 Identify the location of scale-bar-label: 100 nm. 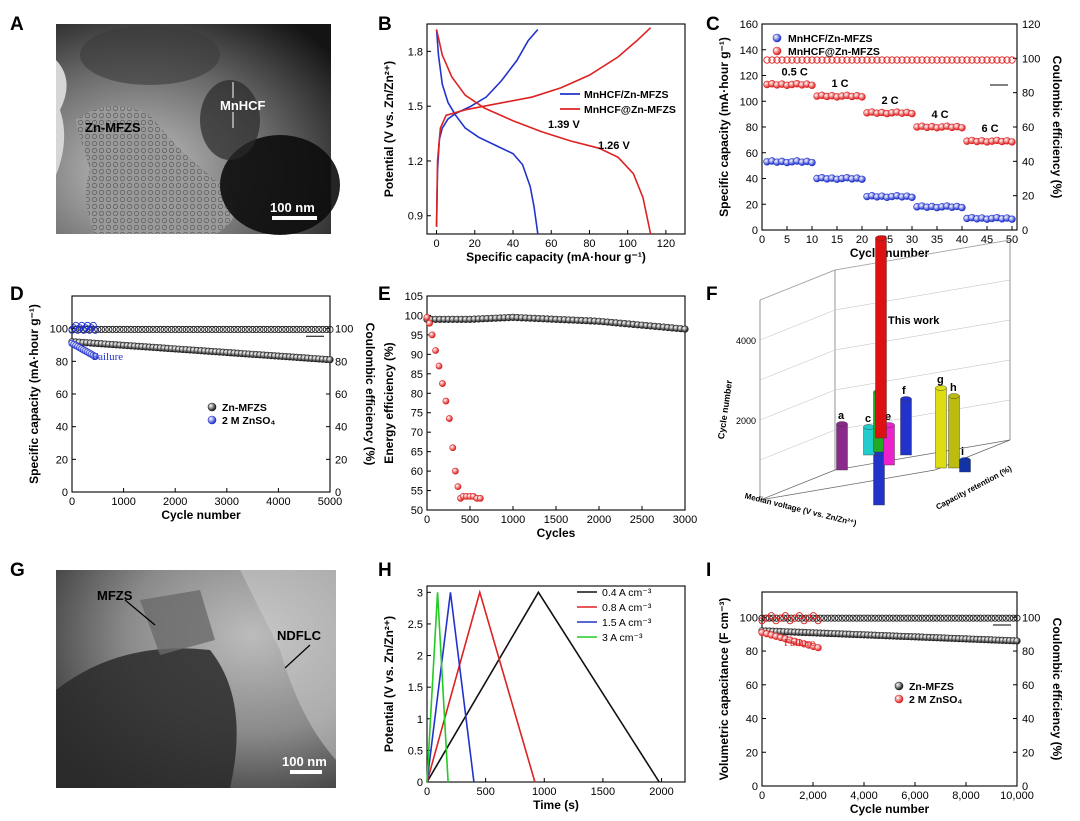
(304, 761).